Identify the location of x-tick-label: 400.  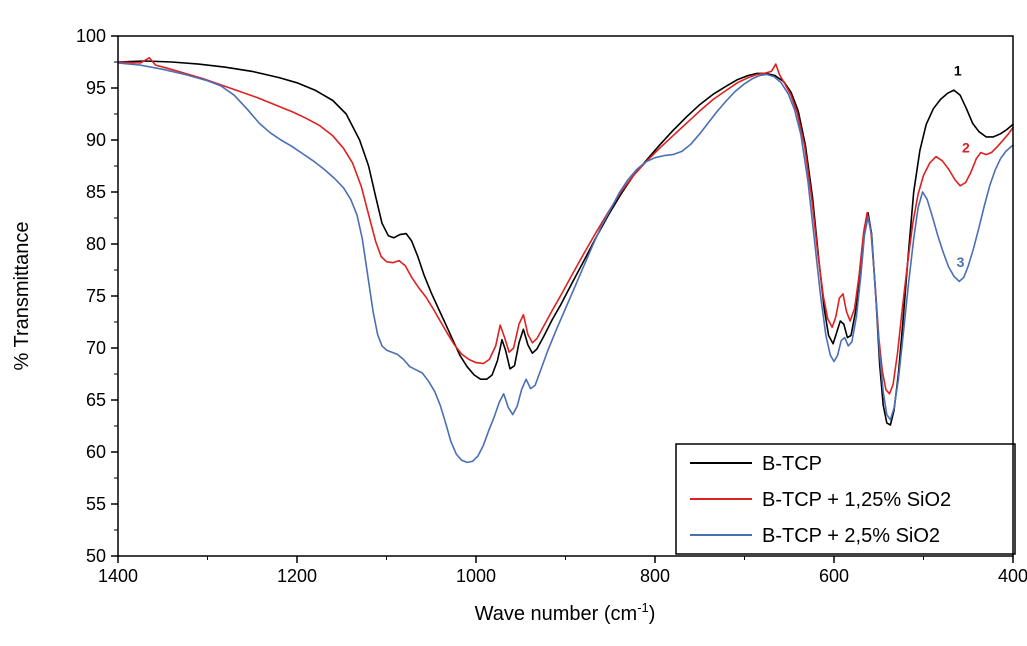
(1012, 576).